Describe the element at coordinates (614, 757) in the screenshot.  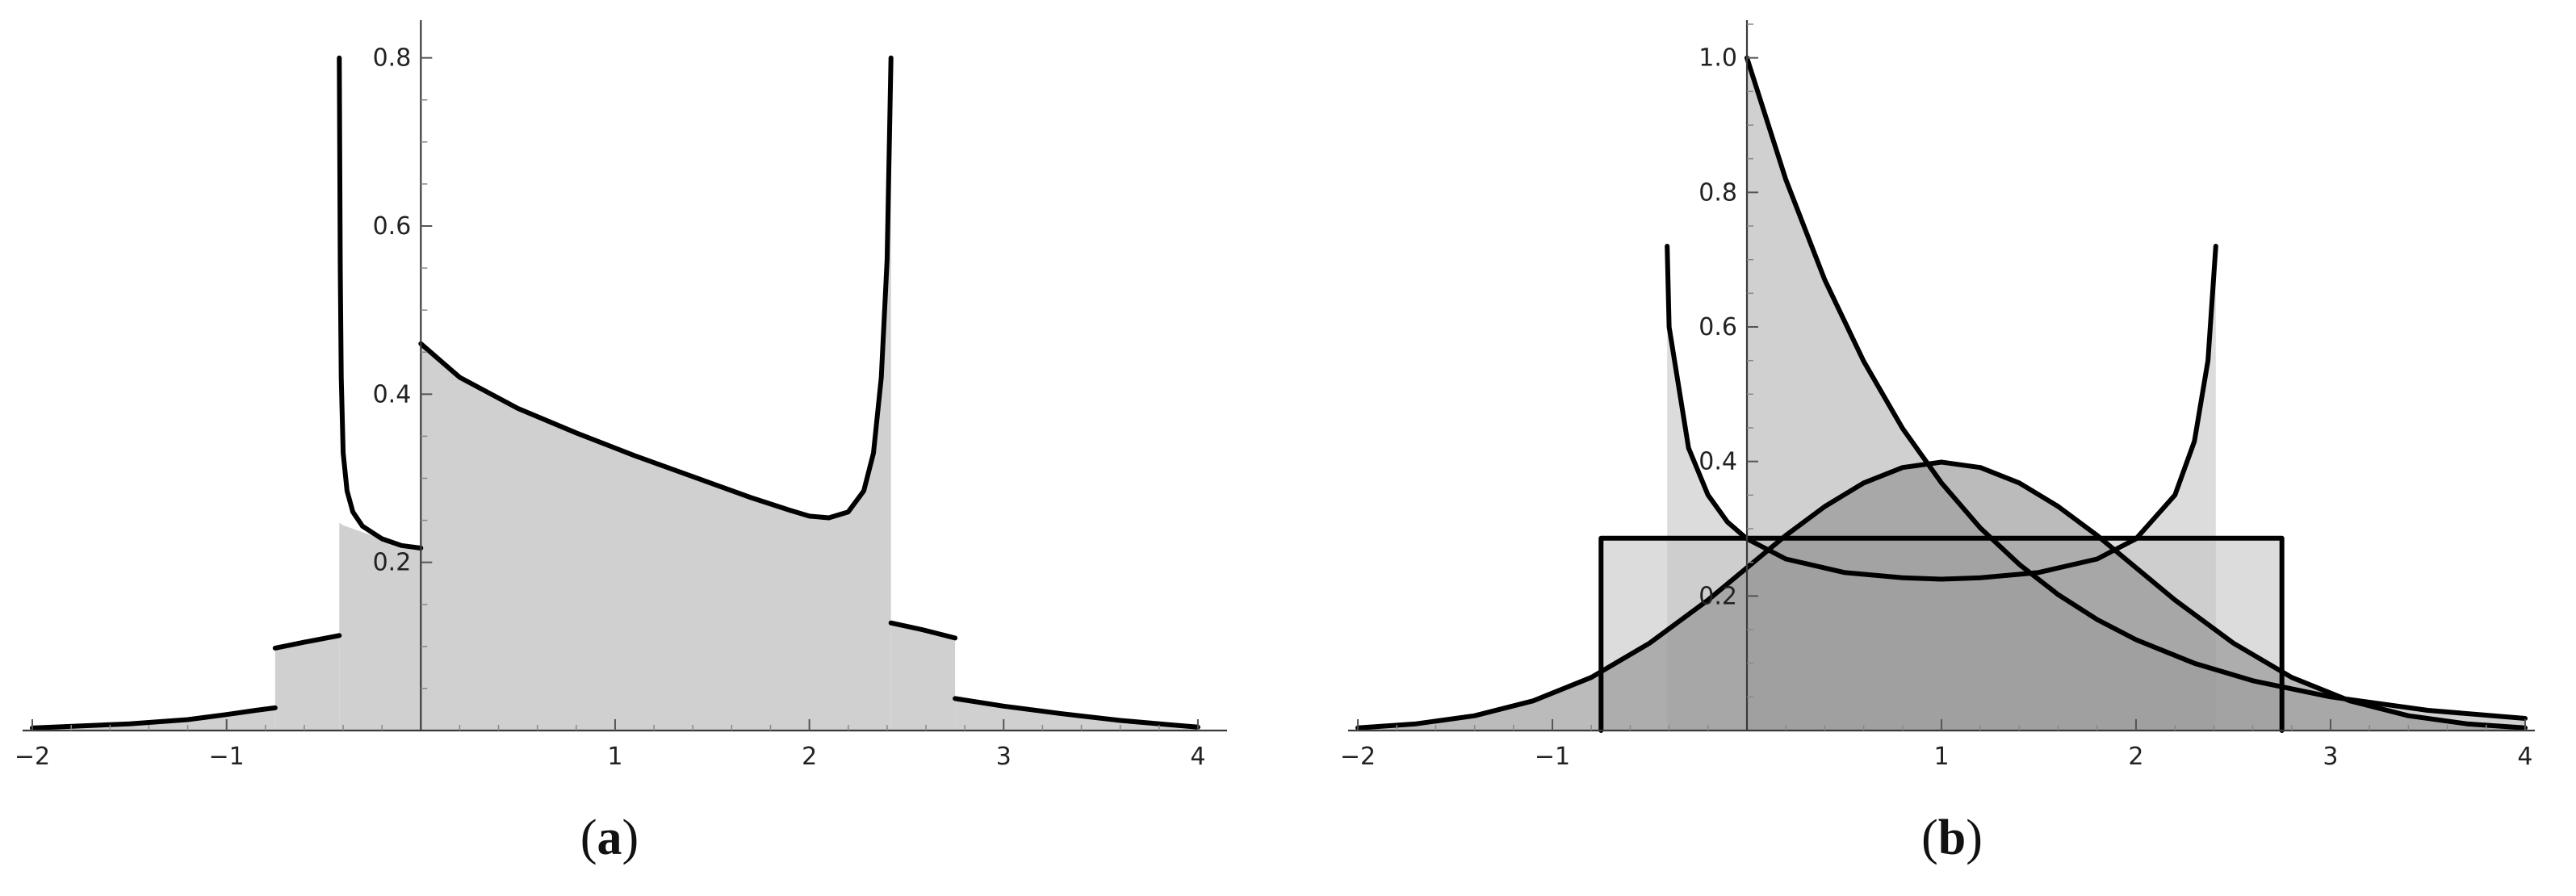
I see `chart-a-x-tick-label: 1` at that location.